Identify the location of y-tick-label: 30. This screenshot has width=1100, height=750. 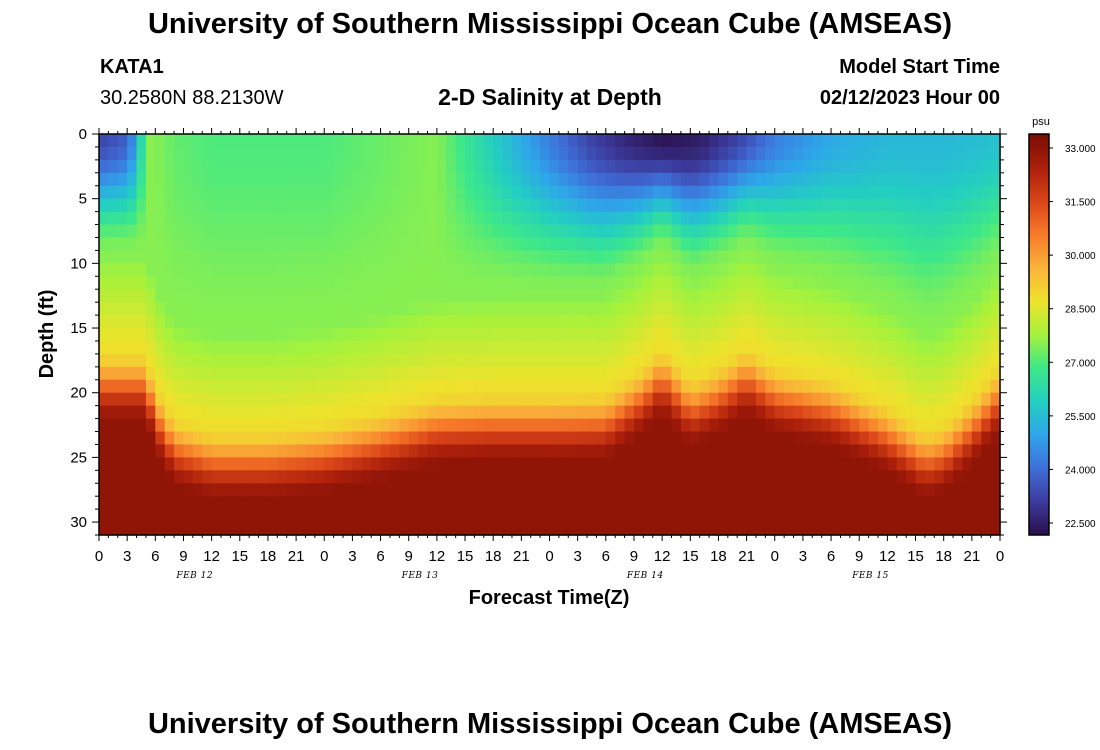
(78, 522).